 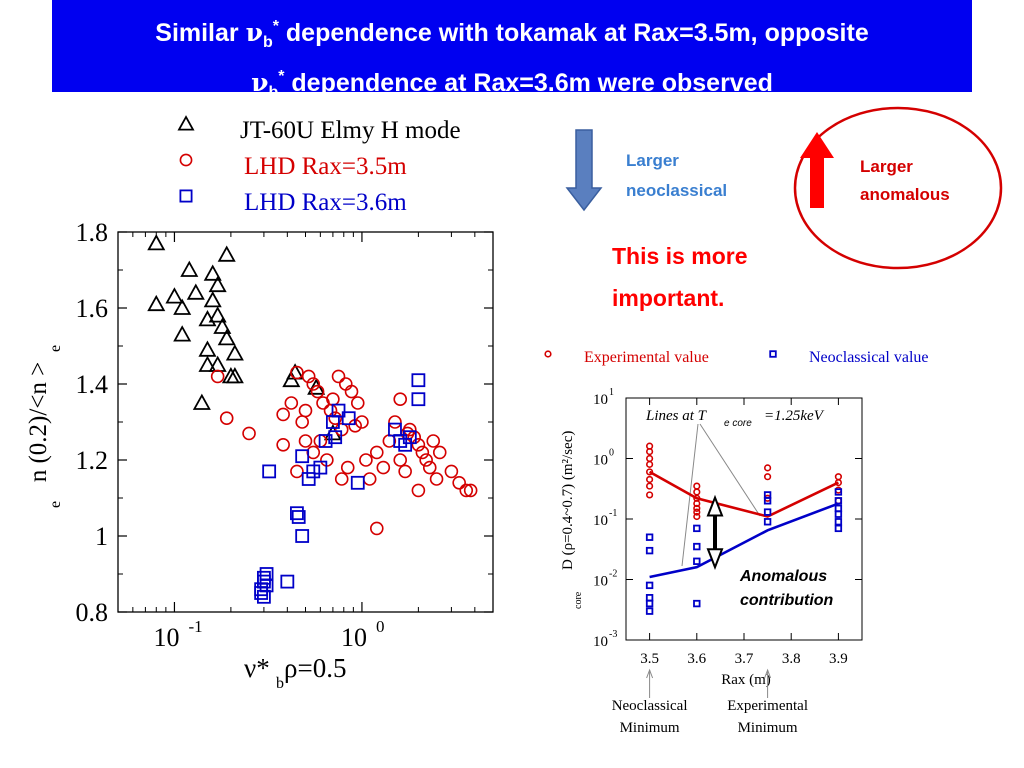 I want to click on x-tick-exponent: -1, so click(x=195, y=626).